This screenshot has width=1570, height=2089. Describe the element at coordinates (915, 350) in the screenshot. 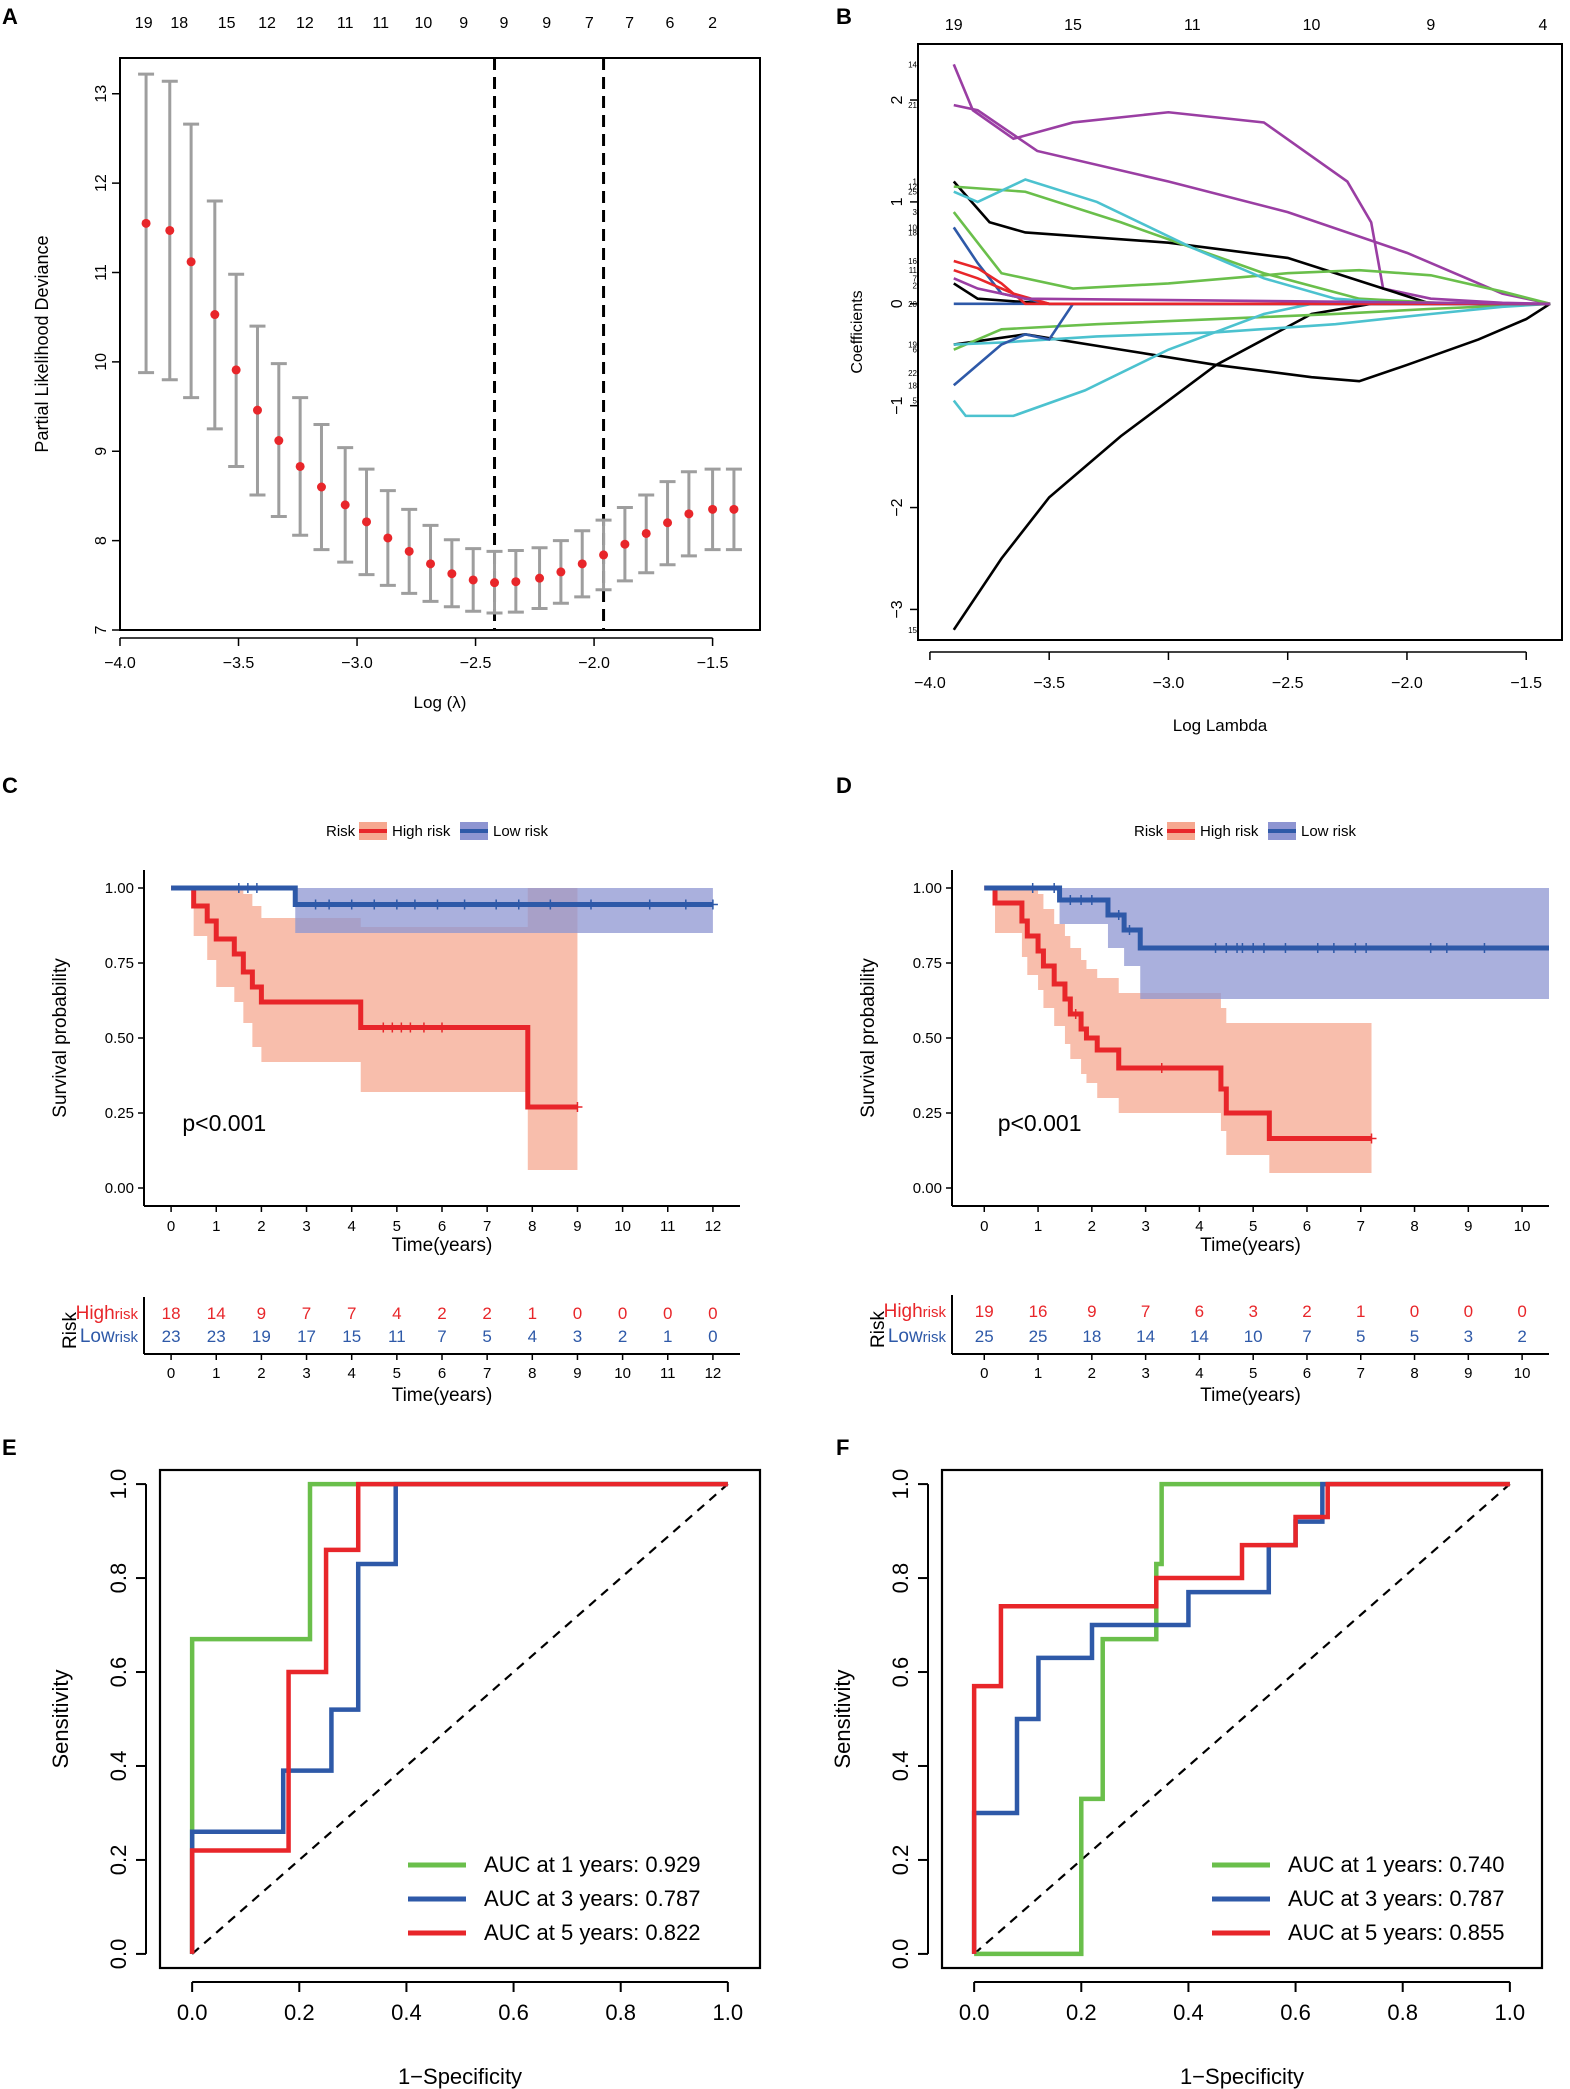

I see `variable-index-label: 6` at that location.